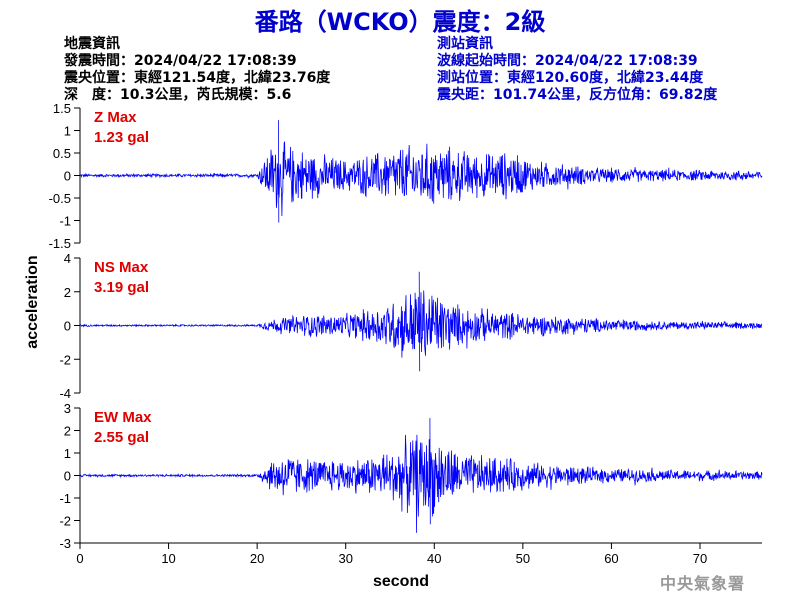  What do you see at coordinates (465, 44) in the screenshot?
I see `station-info-heading: 測站資訊` at bounding box center [465, 44].